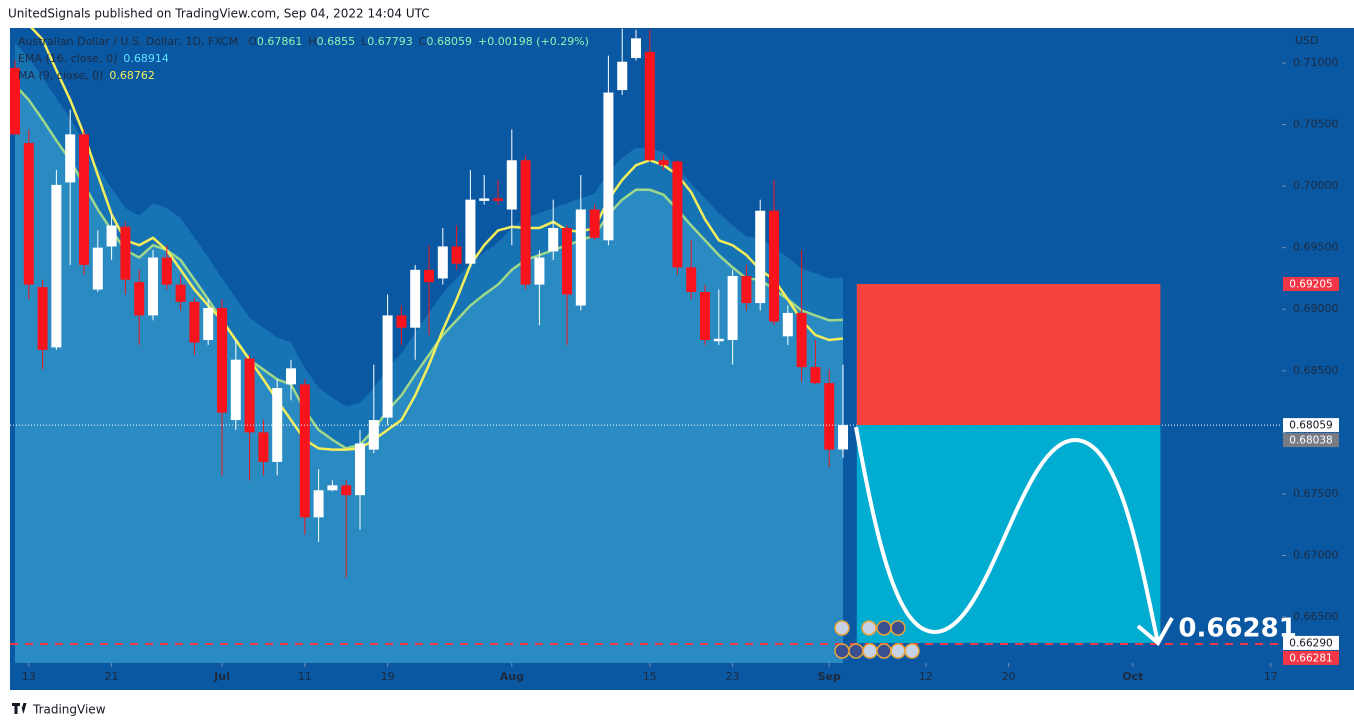 The height and width of the screenshot is (727, 1354). What do you see at coordinates (132, 75) in the screenshot?
I see `legend-series-value: 0.68762` at bounding box center [132, 75].